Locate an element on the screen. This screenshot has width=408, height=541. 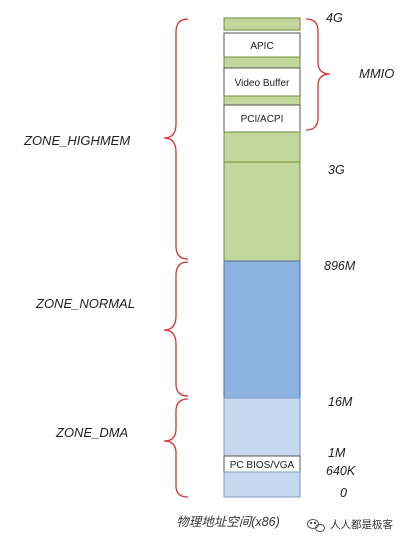
brace-mmio is located at coordinates (318, 74).